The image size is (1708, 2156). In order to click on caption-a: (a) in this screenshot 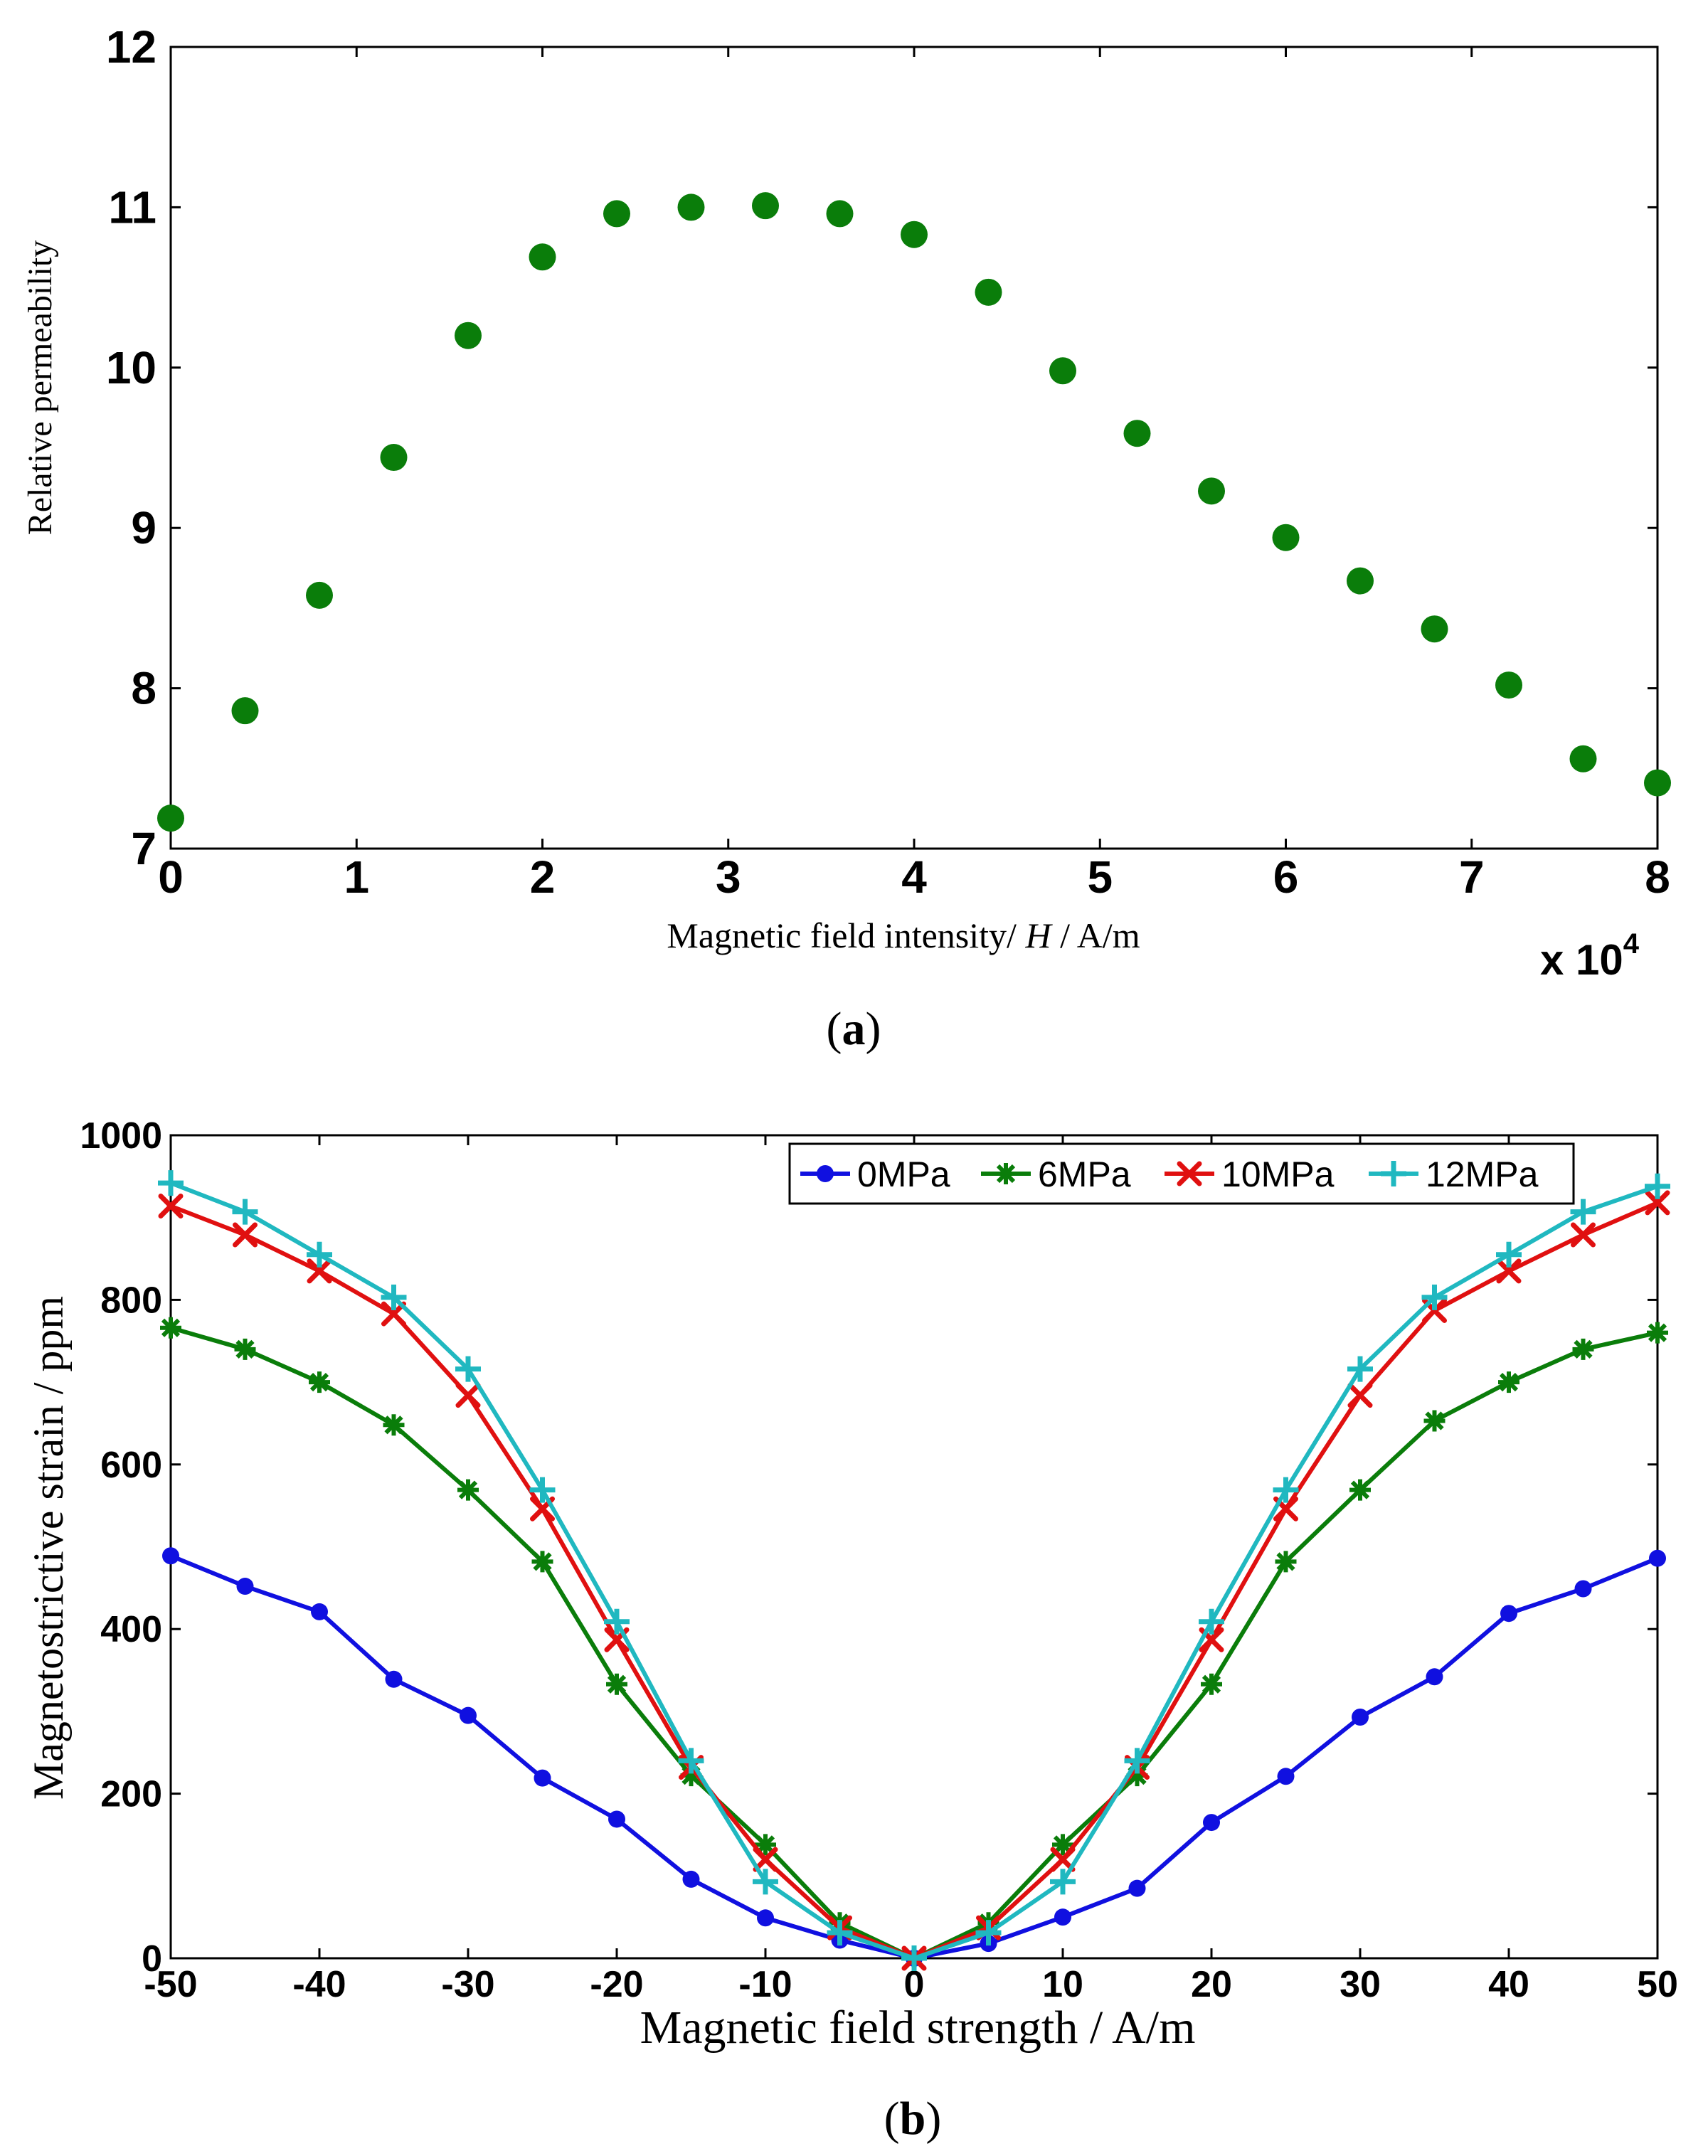, I will do `click(854, 1029)`.